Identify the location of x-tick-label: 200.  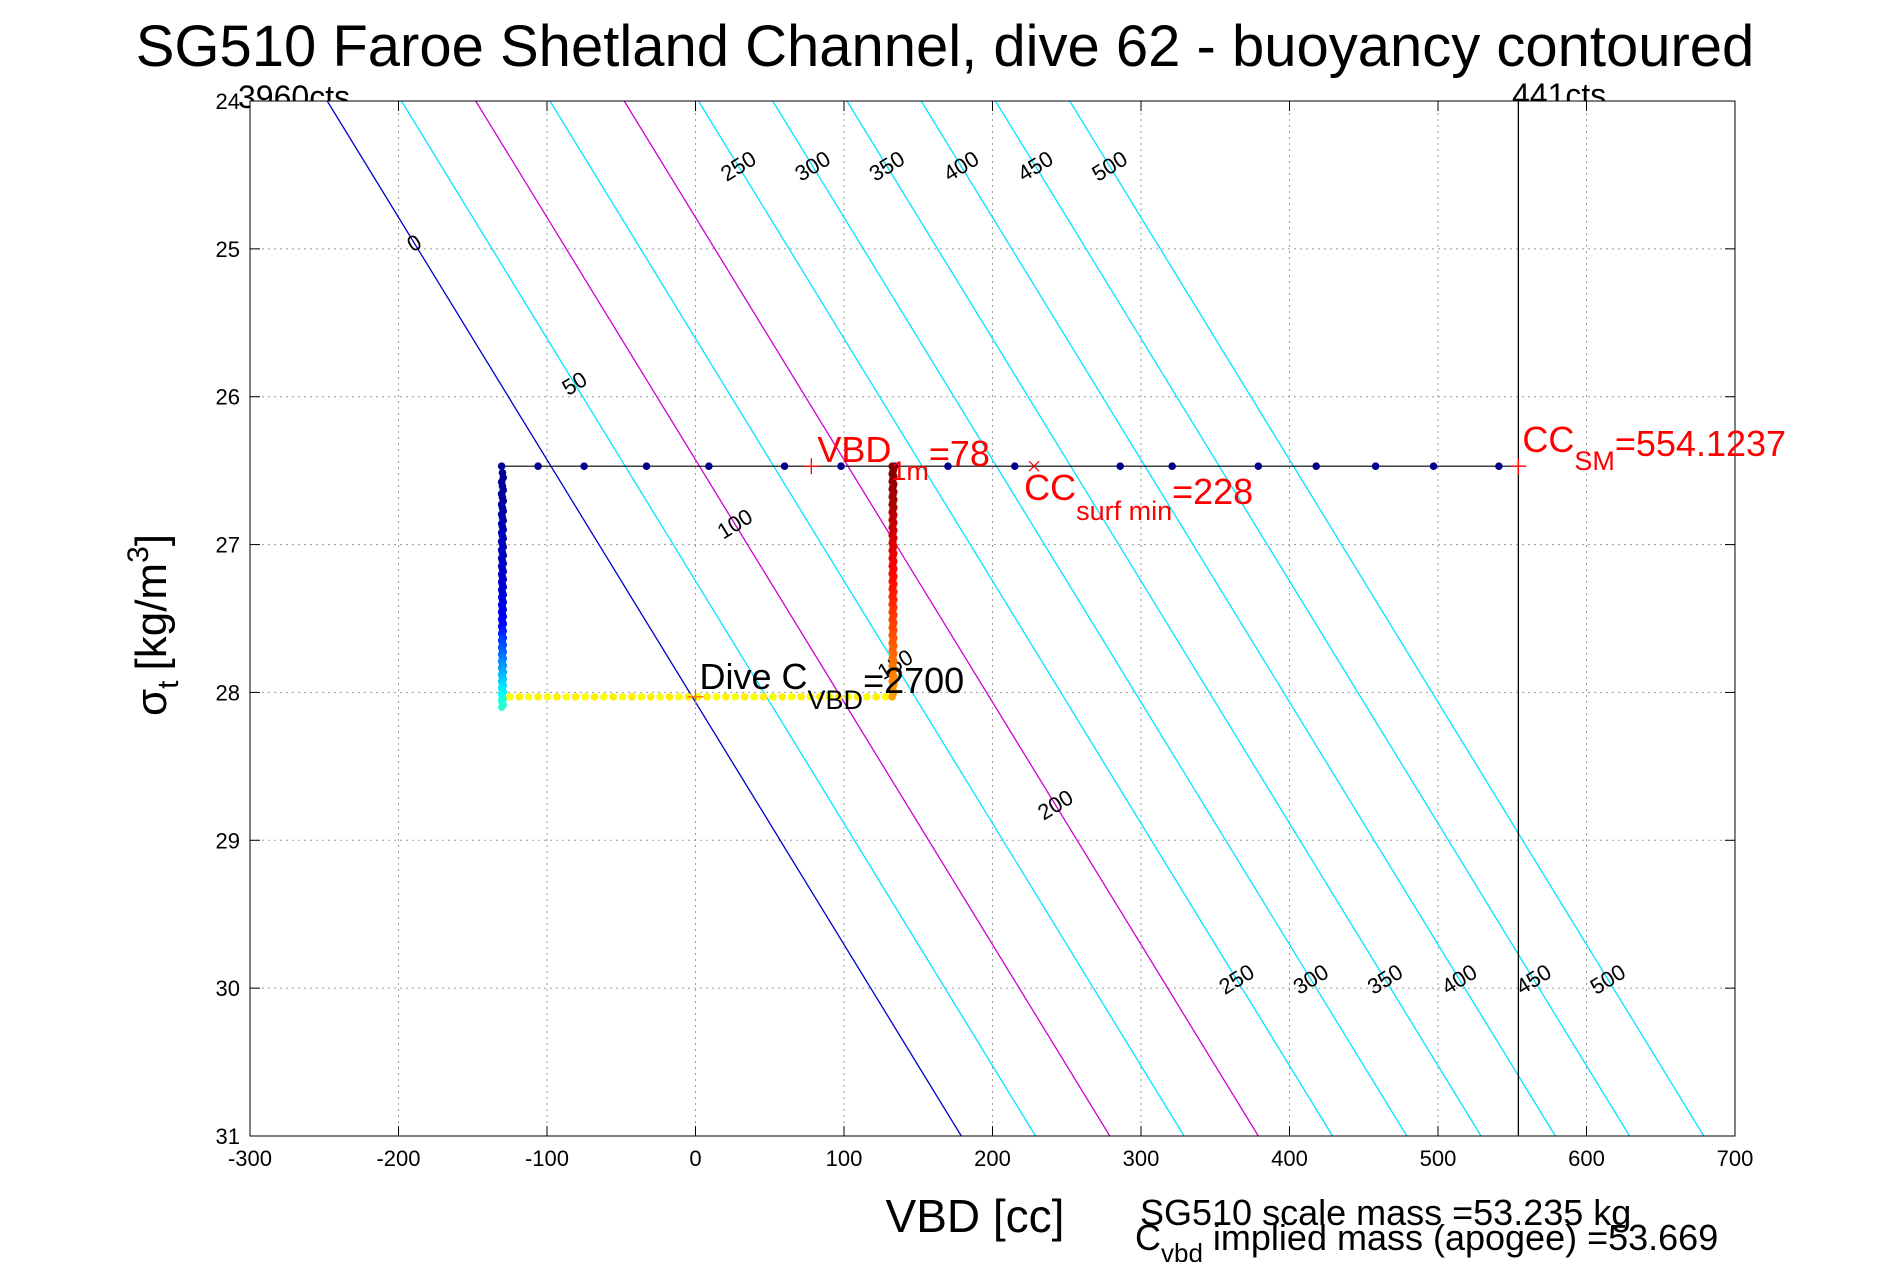
(992, 1158).